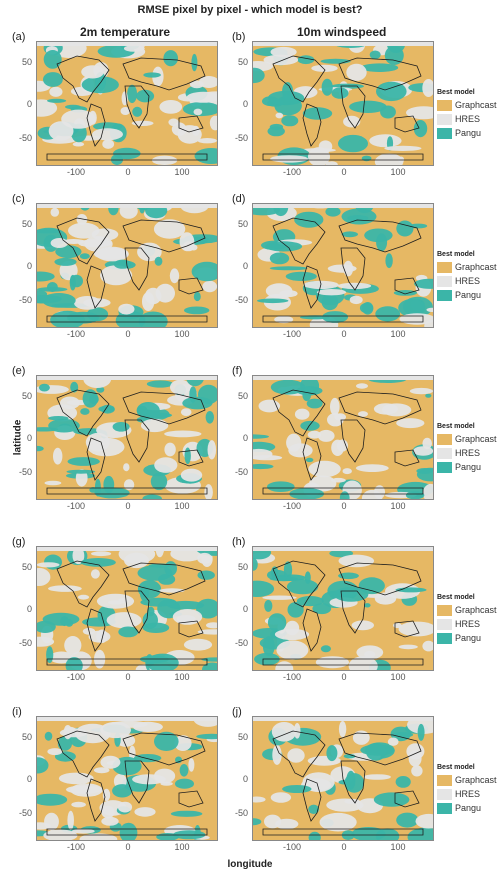 Image resolution: width=500 pixels, height=875 pixels. Describe the element at coordinates (342, 32) in the screenshot. I see `column-title-windspeed: 10m windspeed` at that location.